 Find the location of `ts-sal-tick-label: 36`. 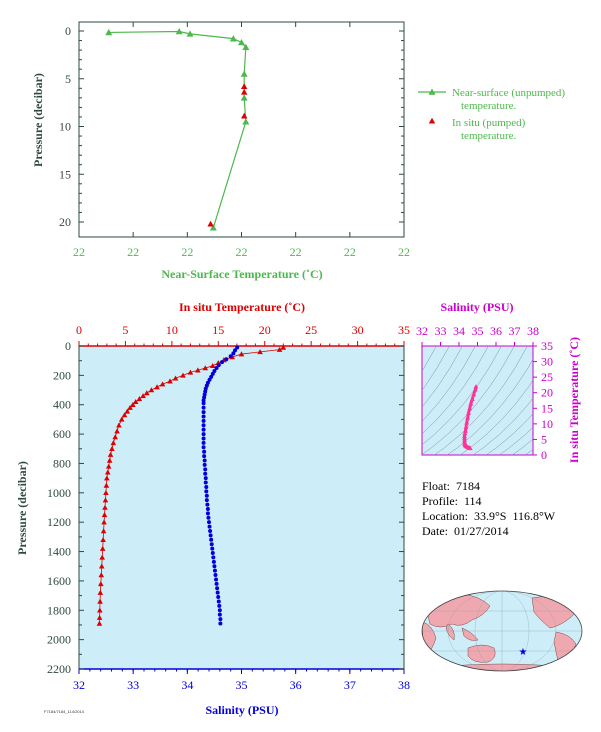

ts-sal-tick-label: 36 is located at coordinates (496, 331).